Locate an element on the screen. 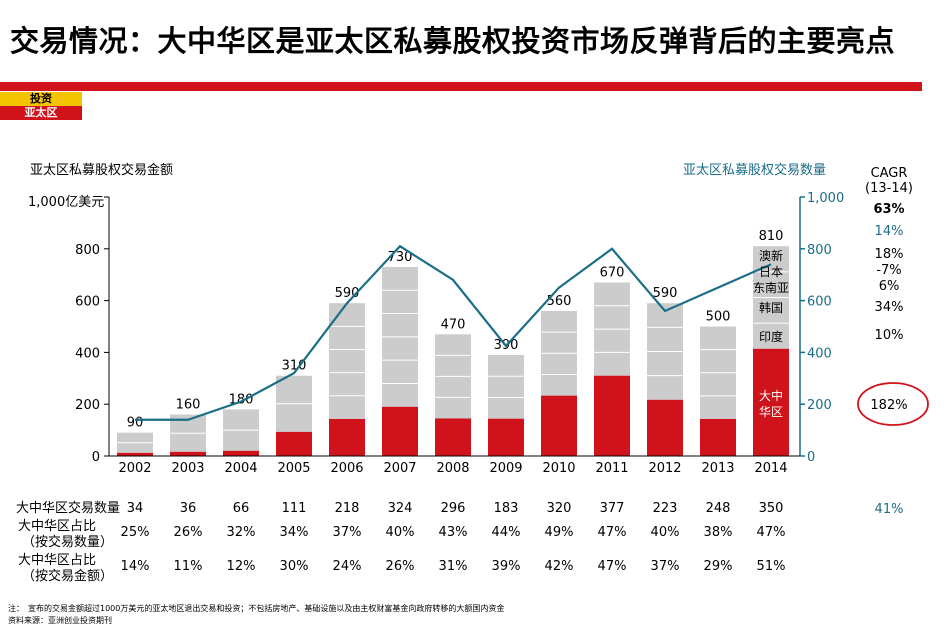 The image size is (945, 626). table-cell: 34 is located at coordinates (135, 508).